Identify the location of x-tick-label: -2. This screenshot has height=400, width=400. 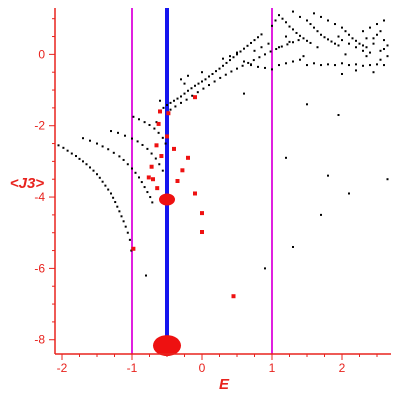
(62, 368).